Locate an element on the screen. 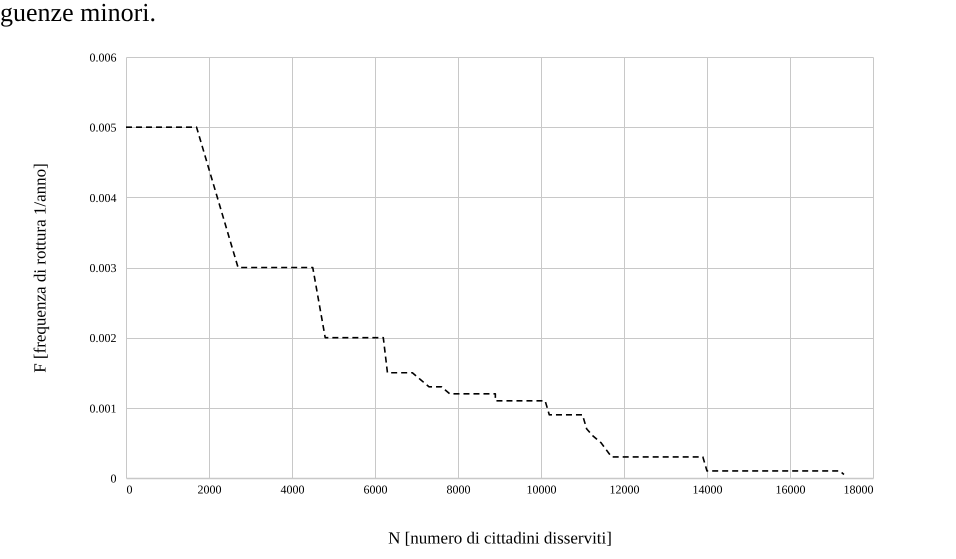  x-tick-label: 12000 is located at coordinates (625, 489).